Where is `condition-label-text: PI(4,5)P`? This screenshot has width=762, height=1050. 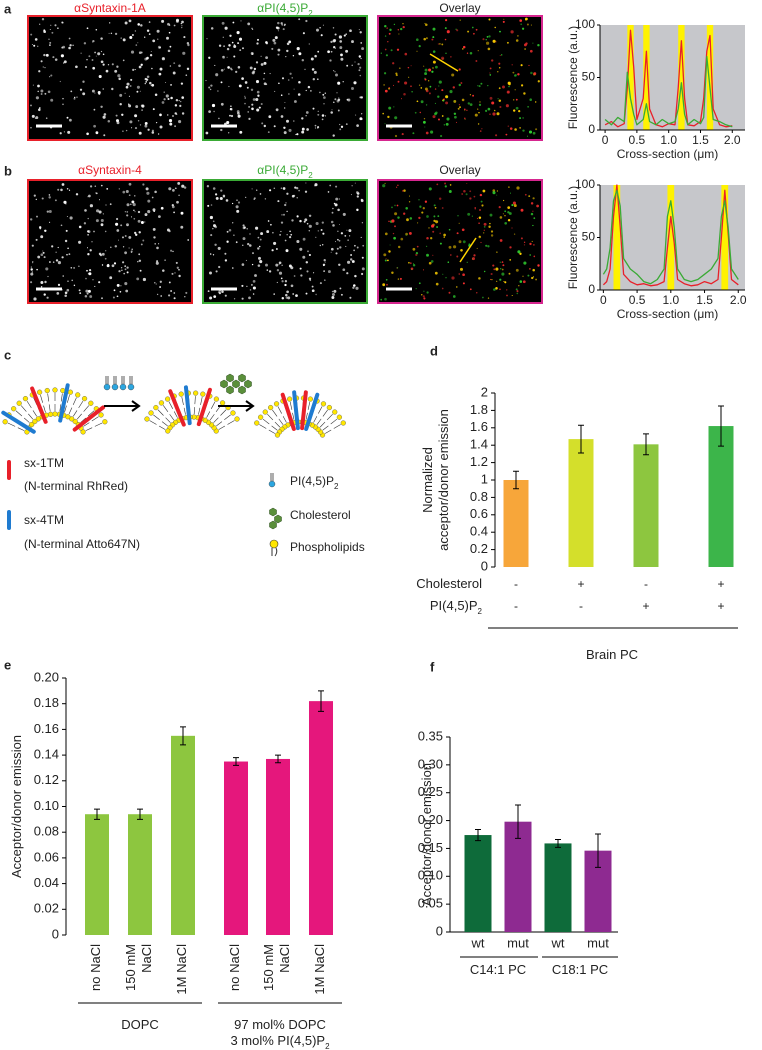
condition-label-text: PI(4,5)P is located at coordinates (454, 605).